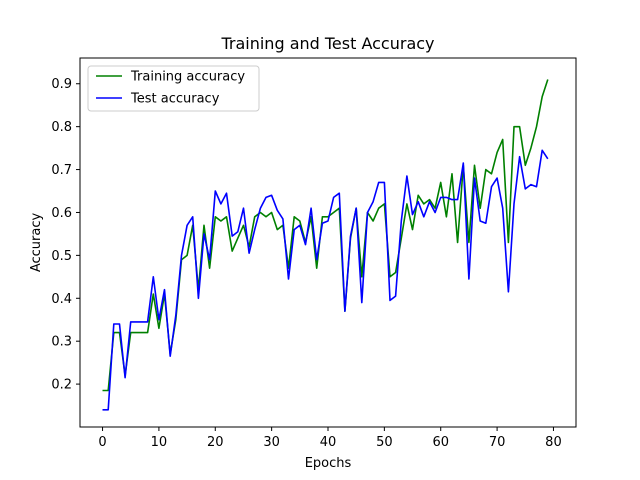 The image size is (640, 480). Describe the element at coordinates (187, 77) in the screenshot. I see `legend-label: Training accuracy` at that location.